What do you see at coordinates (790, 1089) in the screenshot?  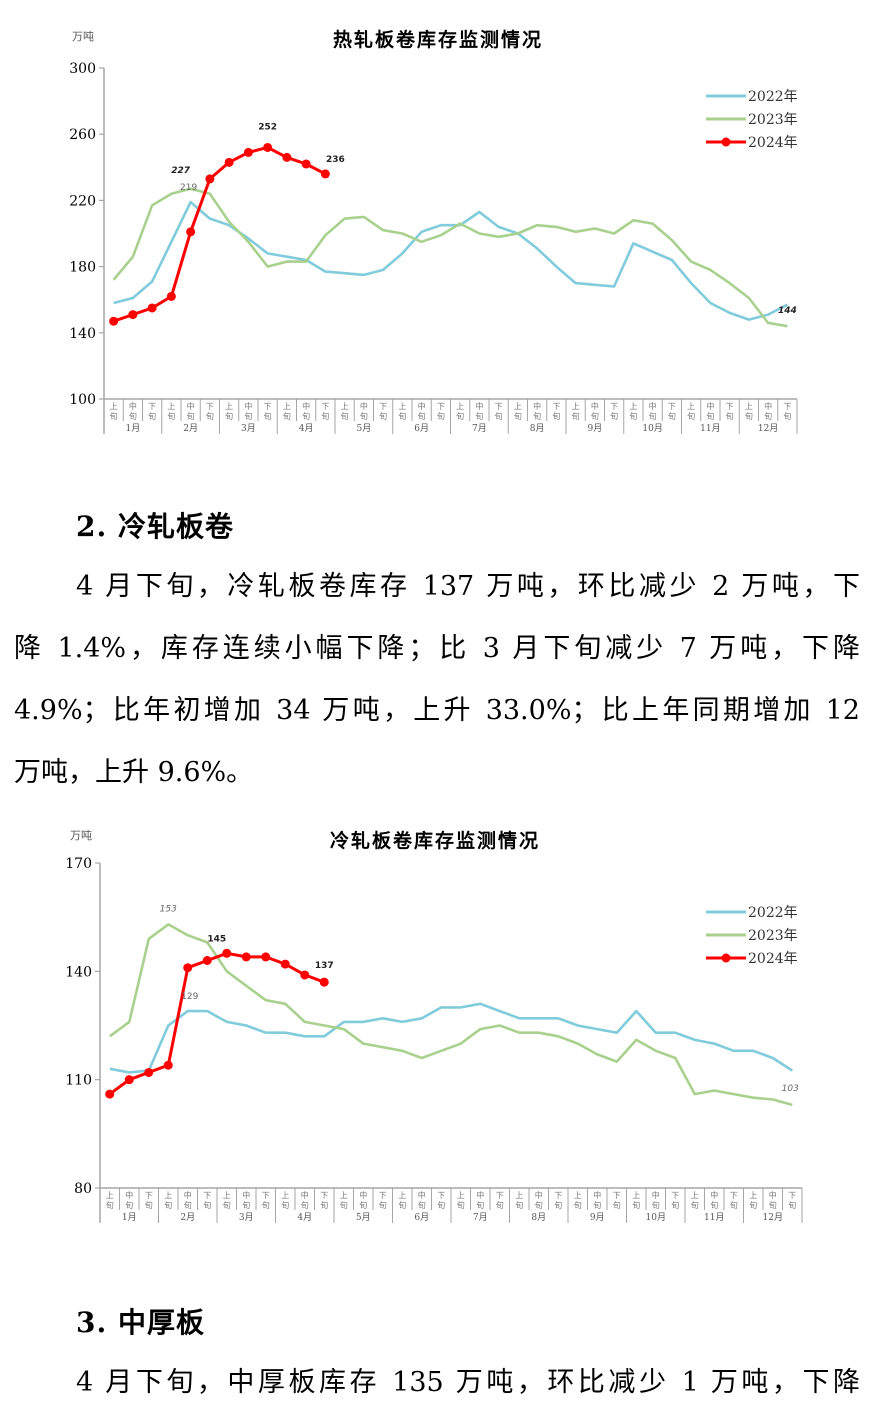 I see `data-label: 103` at bounding box center [790, 1089].